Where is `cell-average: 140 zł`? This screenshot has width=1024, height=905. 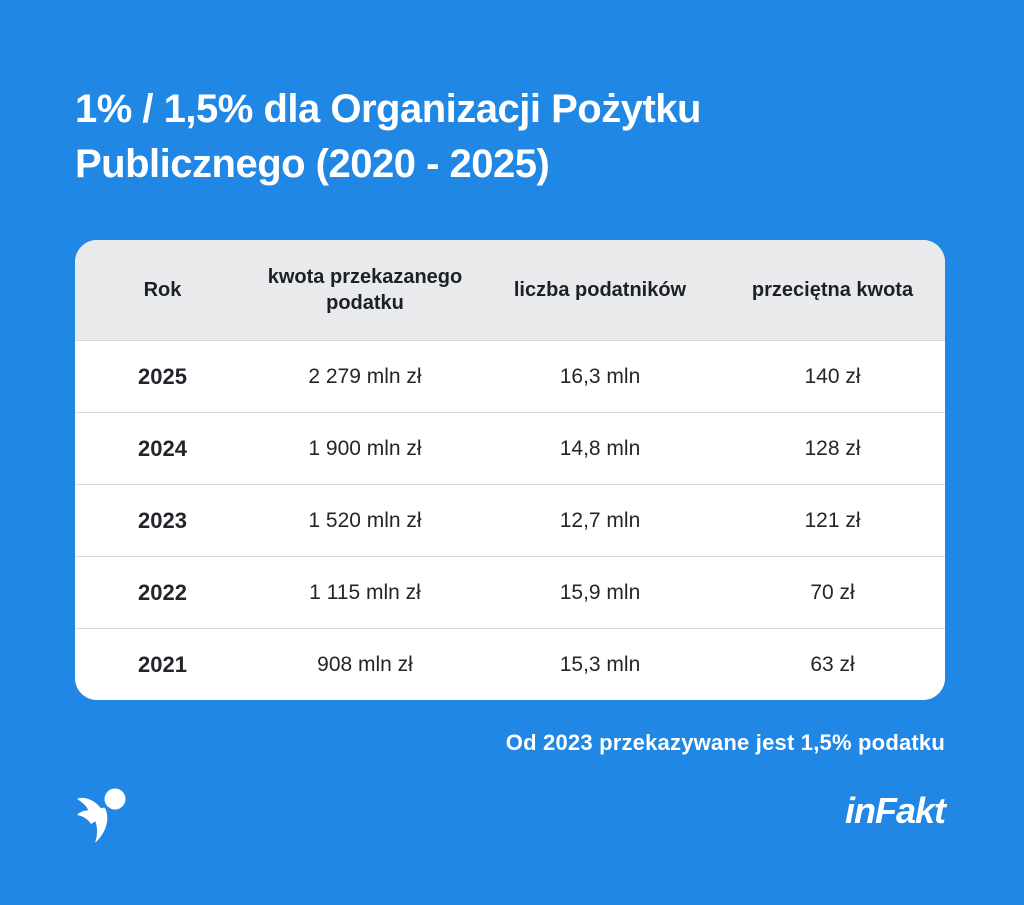
cell-average: 140 zł is located at coordinates (832, 376).